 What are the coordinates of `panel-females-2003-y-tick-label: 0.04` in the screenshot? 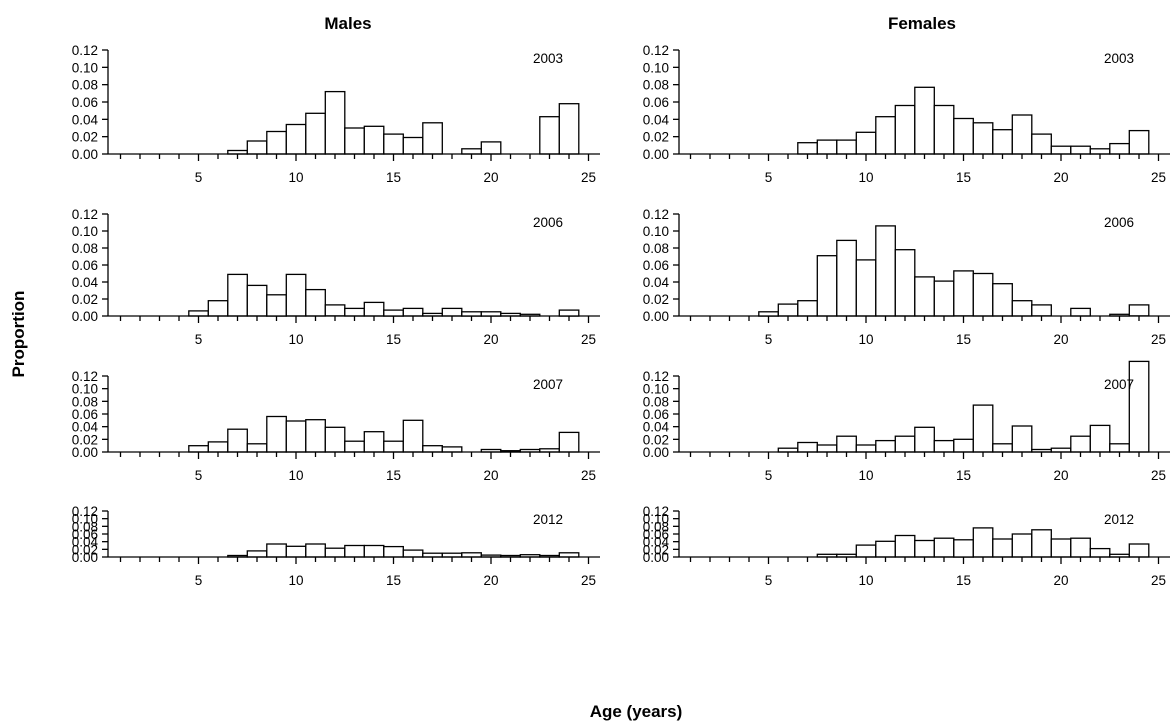 It's located at (656, 119).